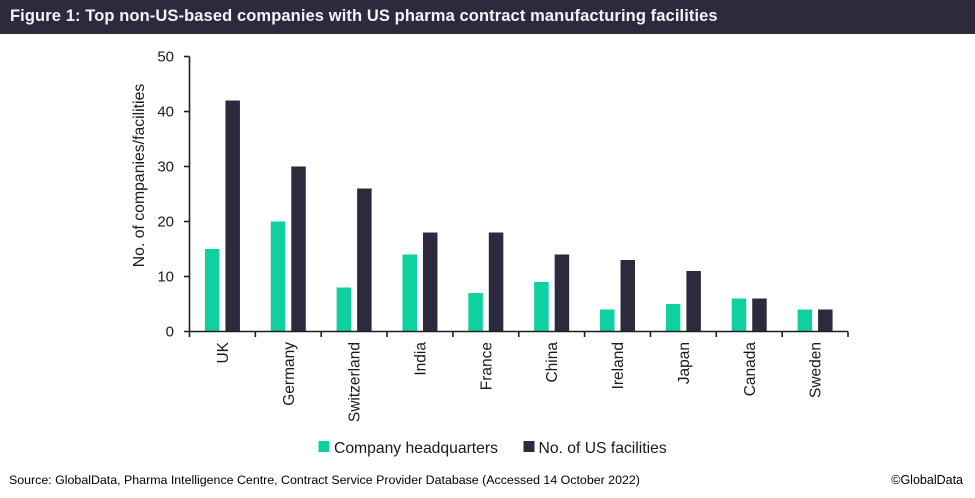 This screenshot has height=498, width=975. Describe the element at coordinates (165, 277) in the screenshot. I see `svg-text: 10` at that location.